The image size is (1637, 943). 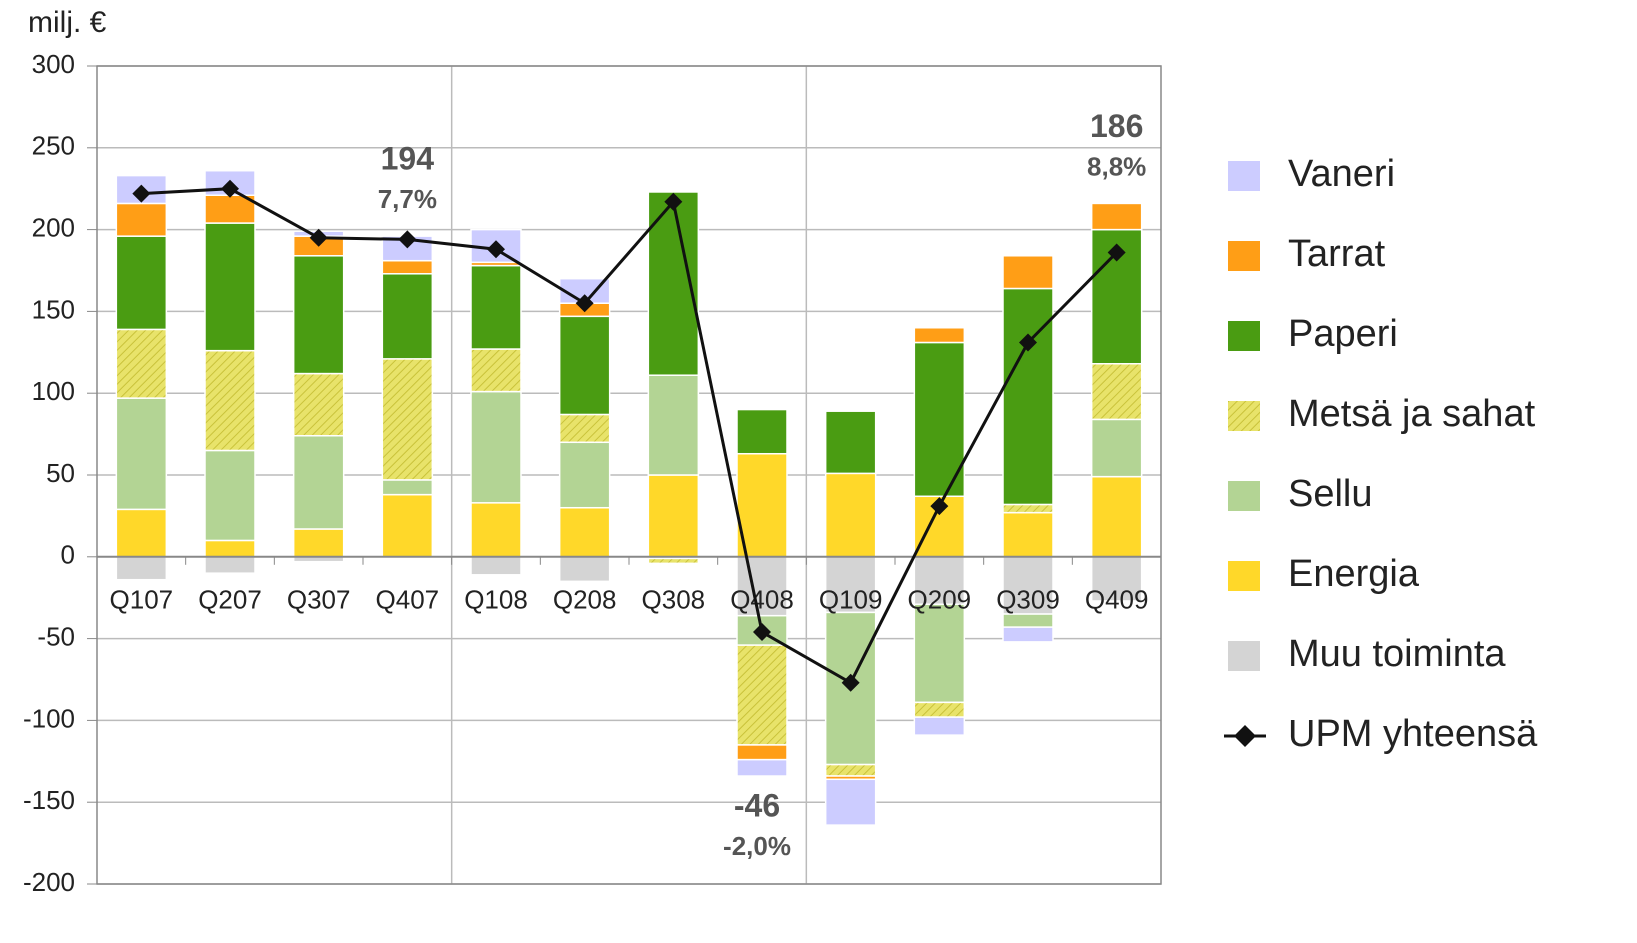 What do you see at coordinates (319, 600) in the screenshot?
I see `x-tick-label: Q307` at bounding box center [319, 600].